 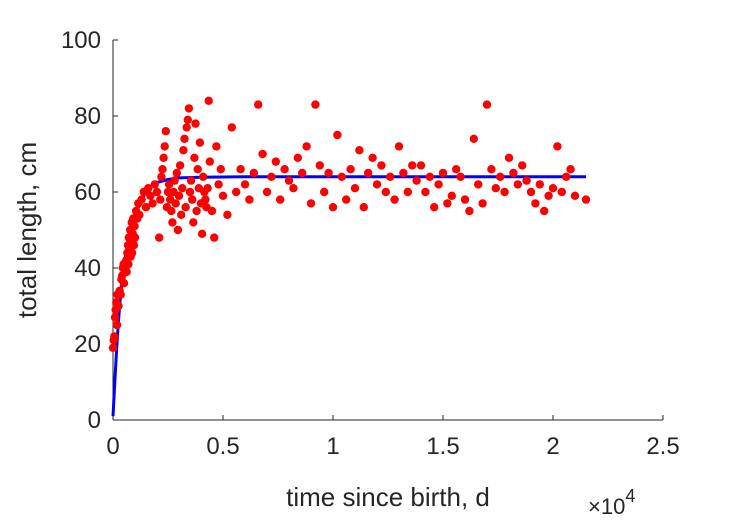 I want to click on x-multiplier: ×10⁴, so click(x=611, y=502).